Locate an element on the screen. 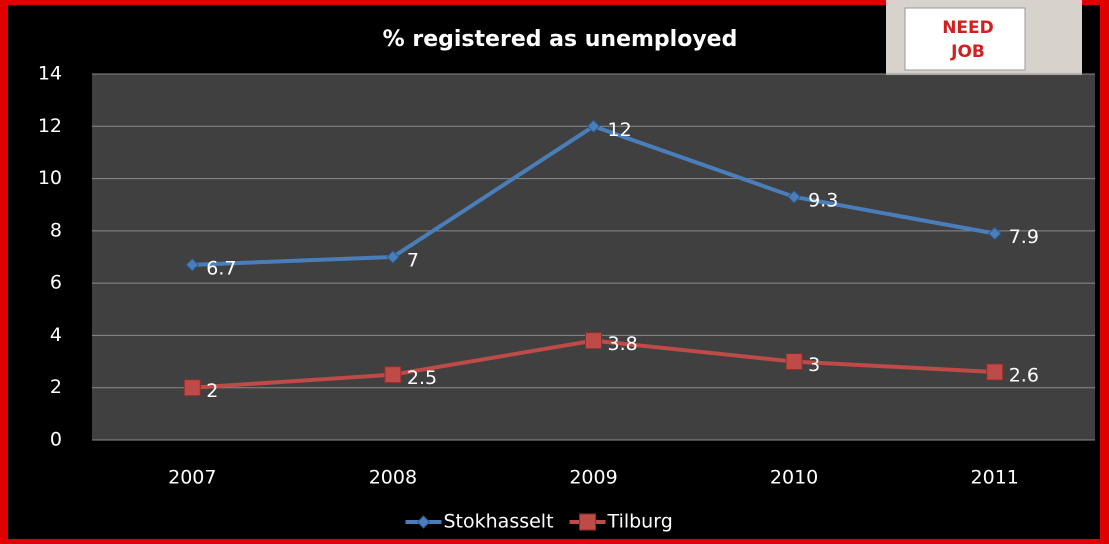  x-tick-label: 2010 is located at coordinates (794, 478).